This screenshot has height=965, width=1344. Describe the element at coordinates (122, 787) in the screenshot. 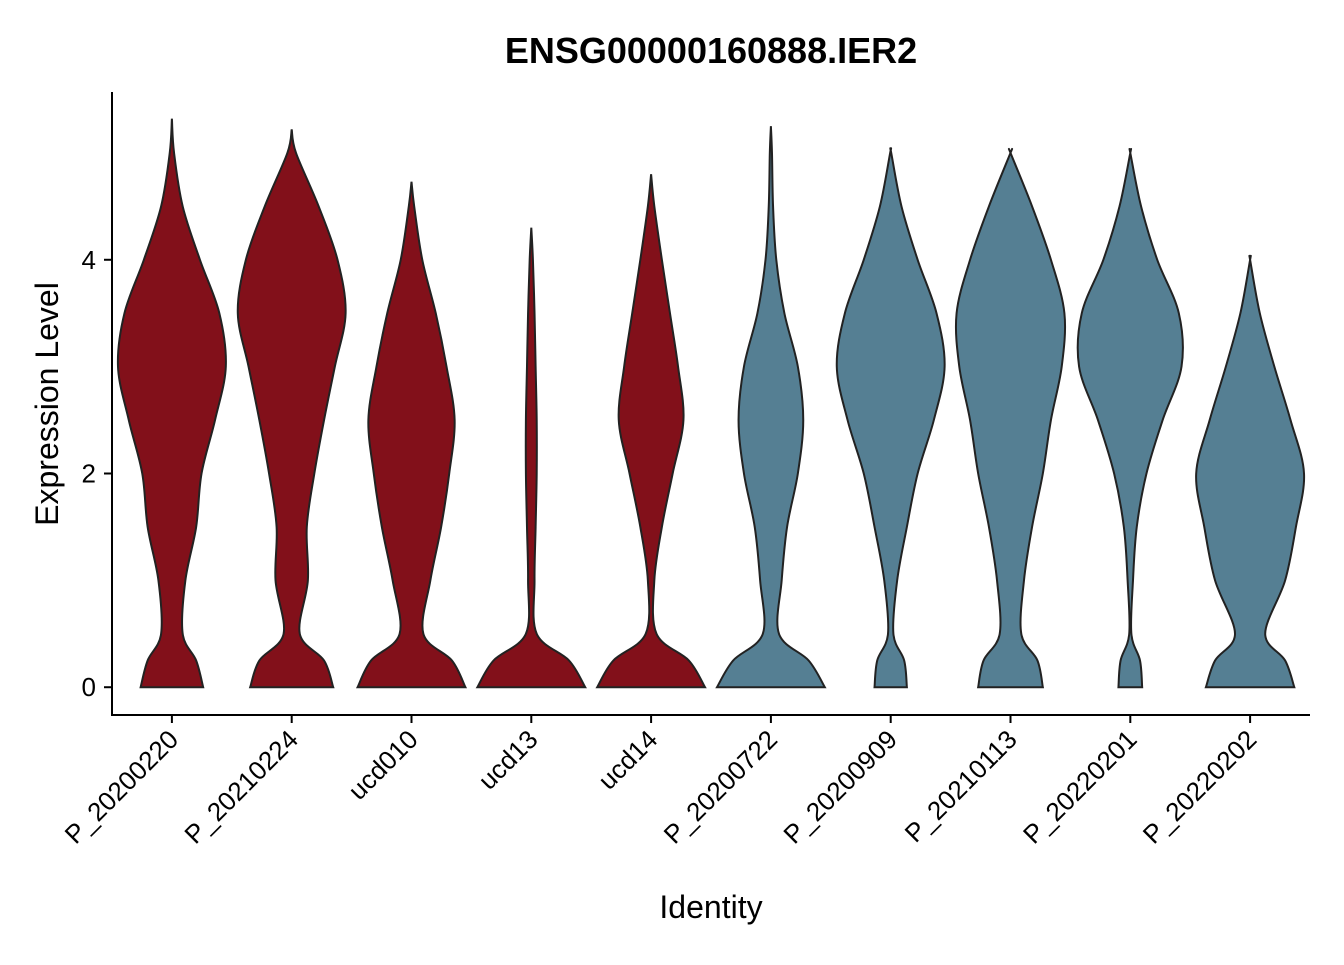

I see `x-tick-label: P_20200220` at that location.